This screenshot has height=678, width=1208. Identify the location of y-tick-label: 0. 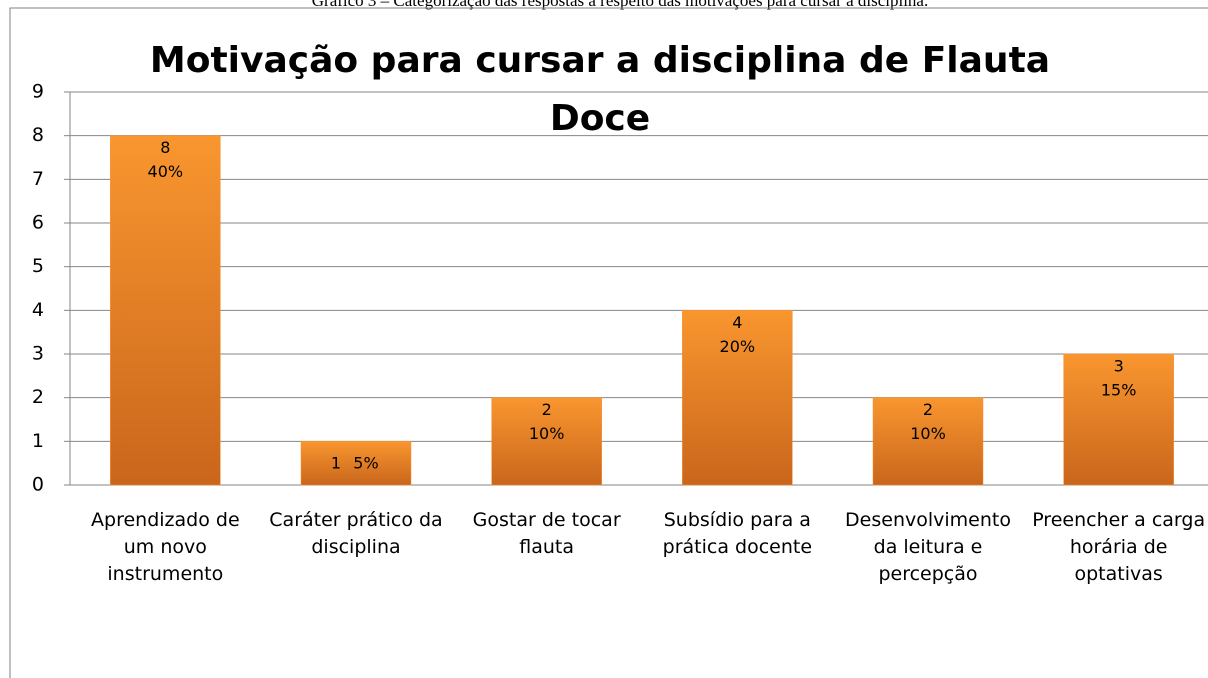
(38, 485).